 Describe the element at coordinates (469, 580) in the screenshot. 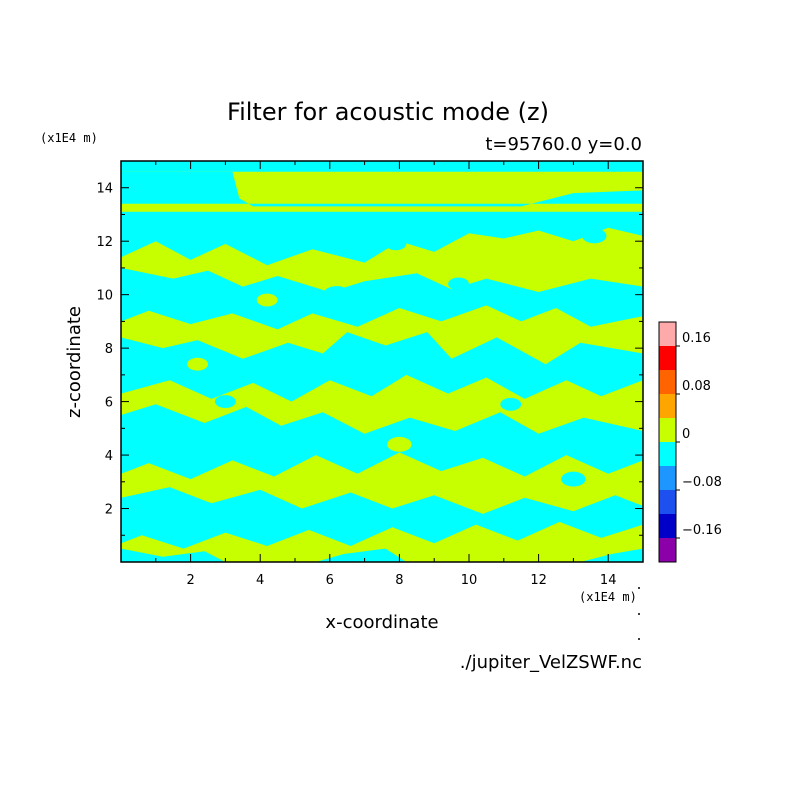

I see `x-tick-label: 10` at that location.